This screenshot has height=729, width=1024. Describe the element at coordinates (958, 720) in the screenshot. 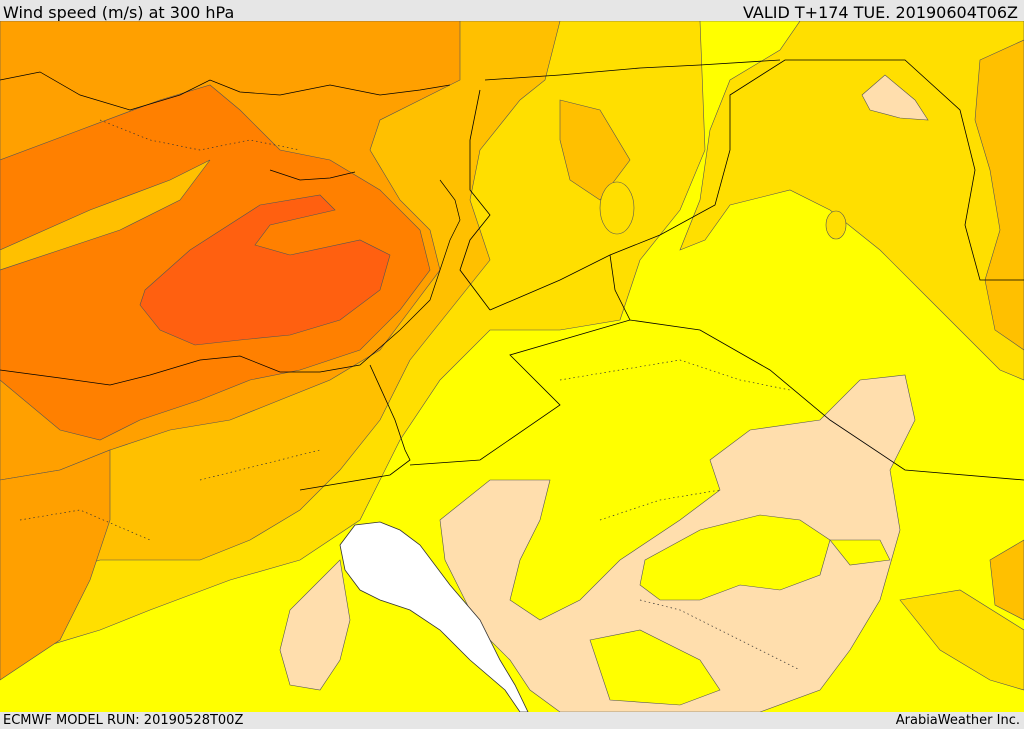

I see `credit-label: ArabiaWeather Inc.` at that location.